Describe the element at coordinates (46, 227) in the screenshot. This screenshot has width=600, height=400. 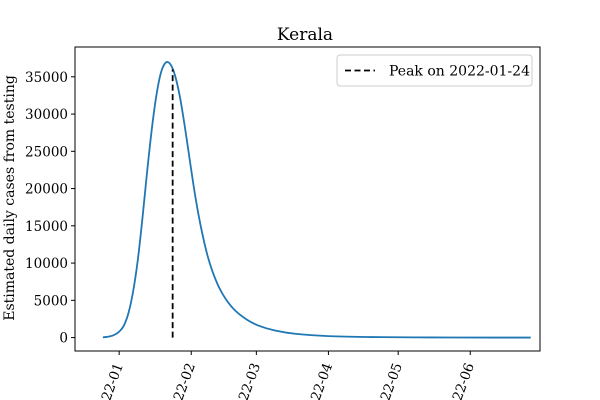
I see `y-tick-label: 15000` at that location.